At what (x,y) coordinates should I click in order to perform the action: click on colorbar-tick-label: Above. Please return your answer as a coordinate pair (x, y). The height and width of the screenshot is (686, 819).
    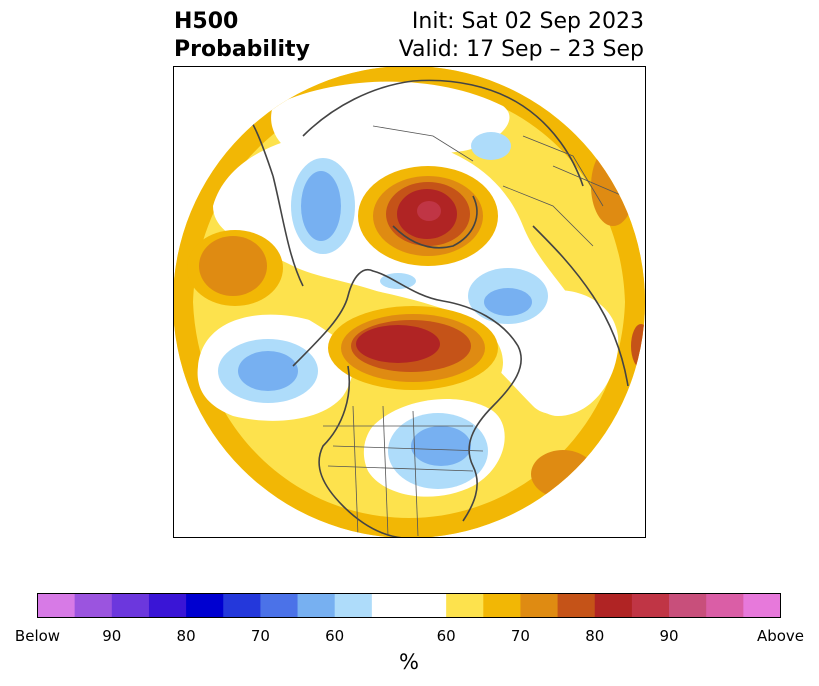
    Looking at the image, I should click on (780, 636).